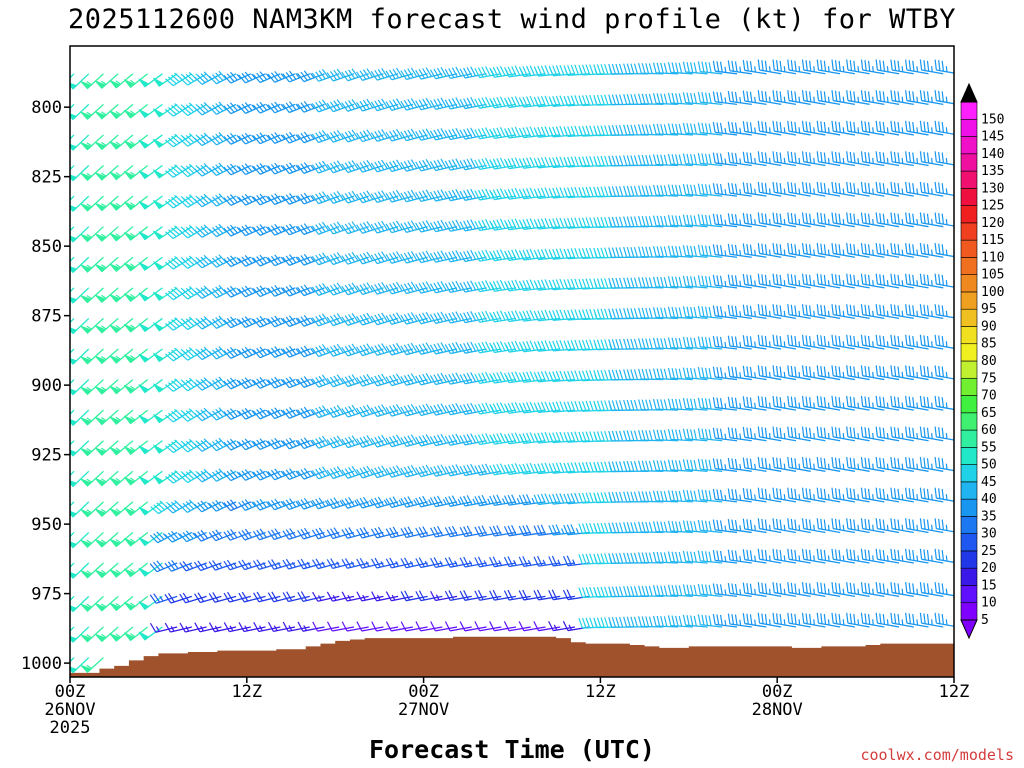  What do you see at coordinates (512, 656) in the screenshot?
I see `terrain-layer` at bounding box center [512, 656].